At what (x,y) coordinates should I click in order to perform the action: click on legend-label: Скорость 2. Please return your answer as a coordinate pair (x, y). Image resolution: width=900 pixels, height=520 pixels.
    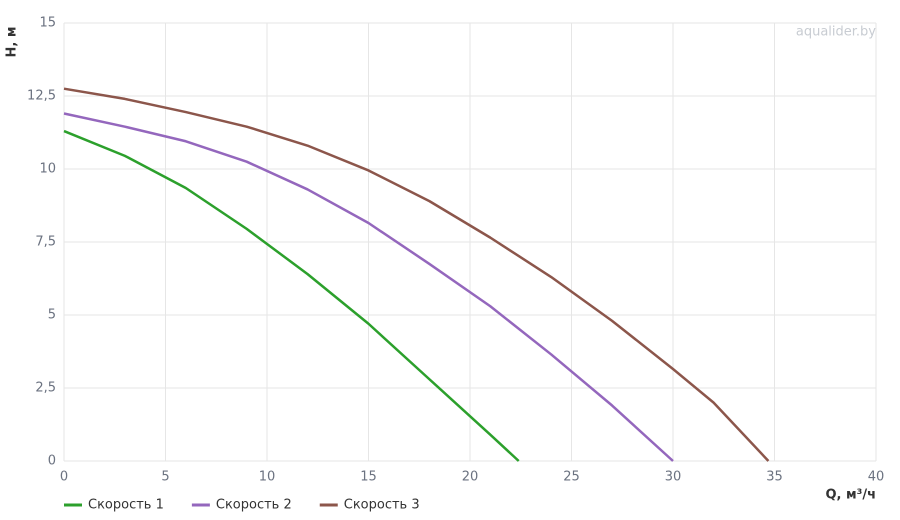
    Looking at the image, I should click on (254, 505).